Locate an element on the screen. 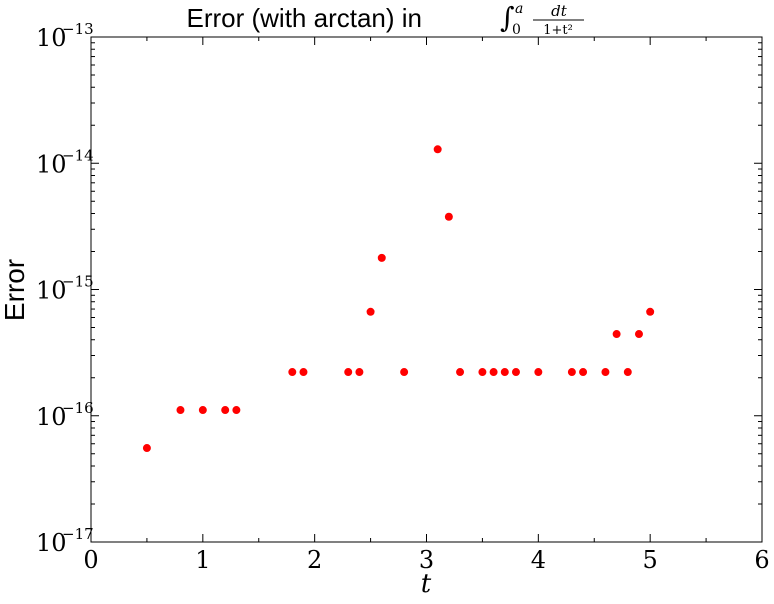 The image size is (774, 604). y-tick-label: 10−16 is located at coordinates (65, 415).